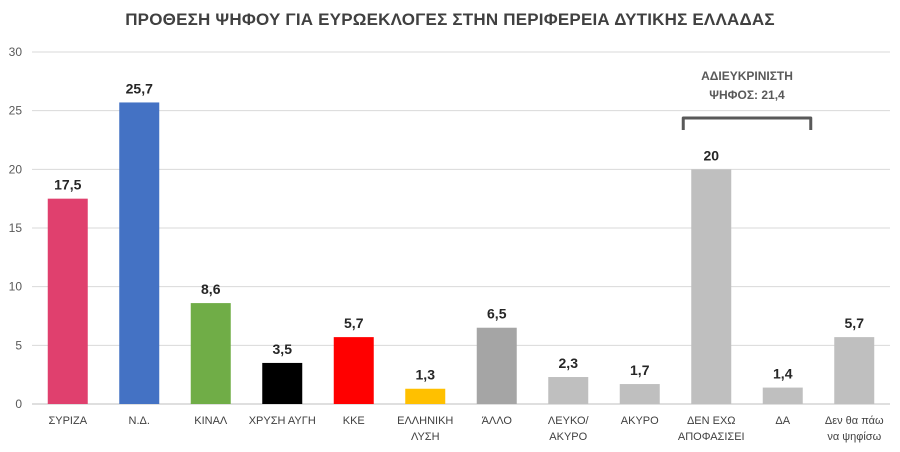 The height and width of the screenshot is (452, 900). What do you see at coordinates (425, 429) in the screenshot?
I see `category-label: ΕΛΛΗΝΙΚΗ ΛΥΣΗ` at bounding box center [425, 429].